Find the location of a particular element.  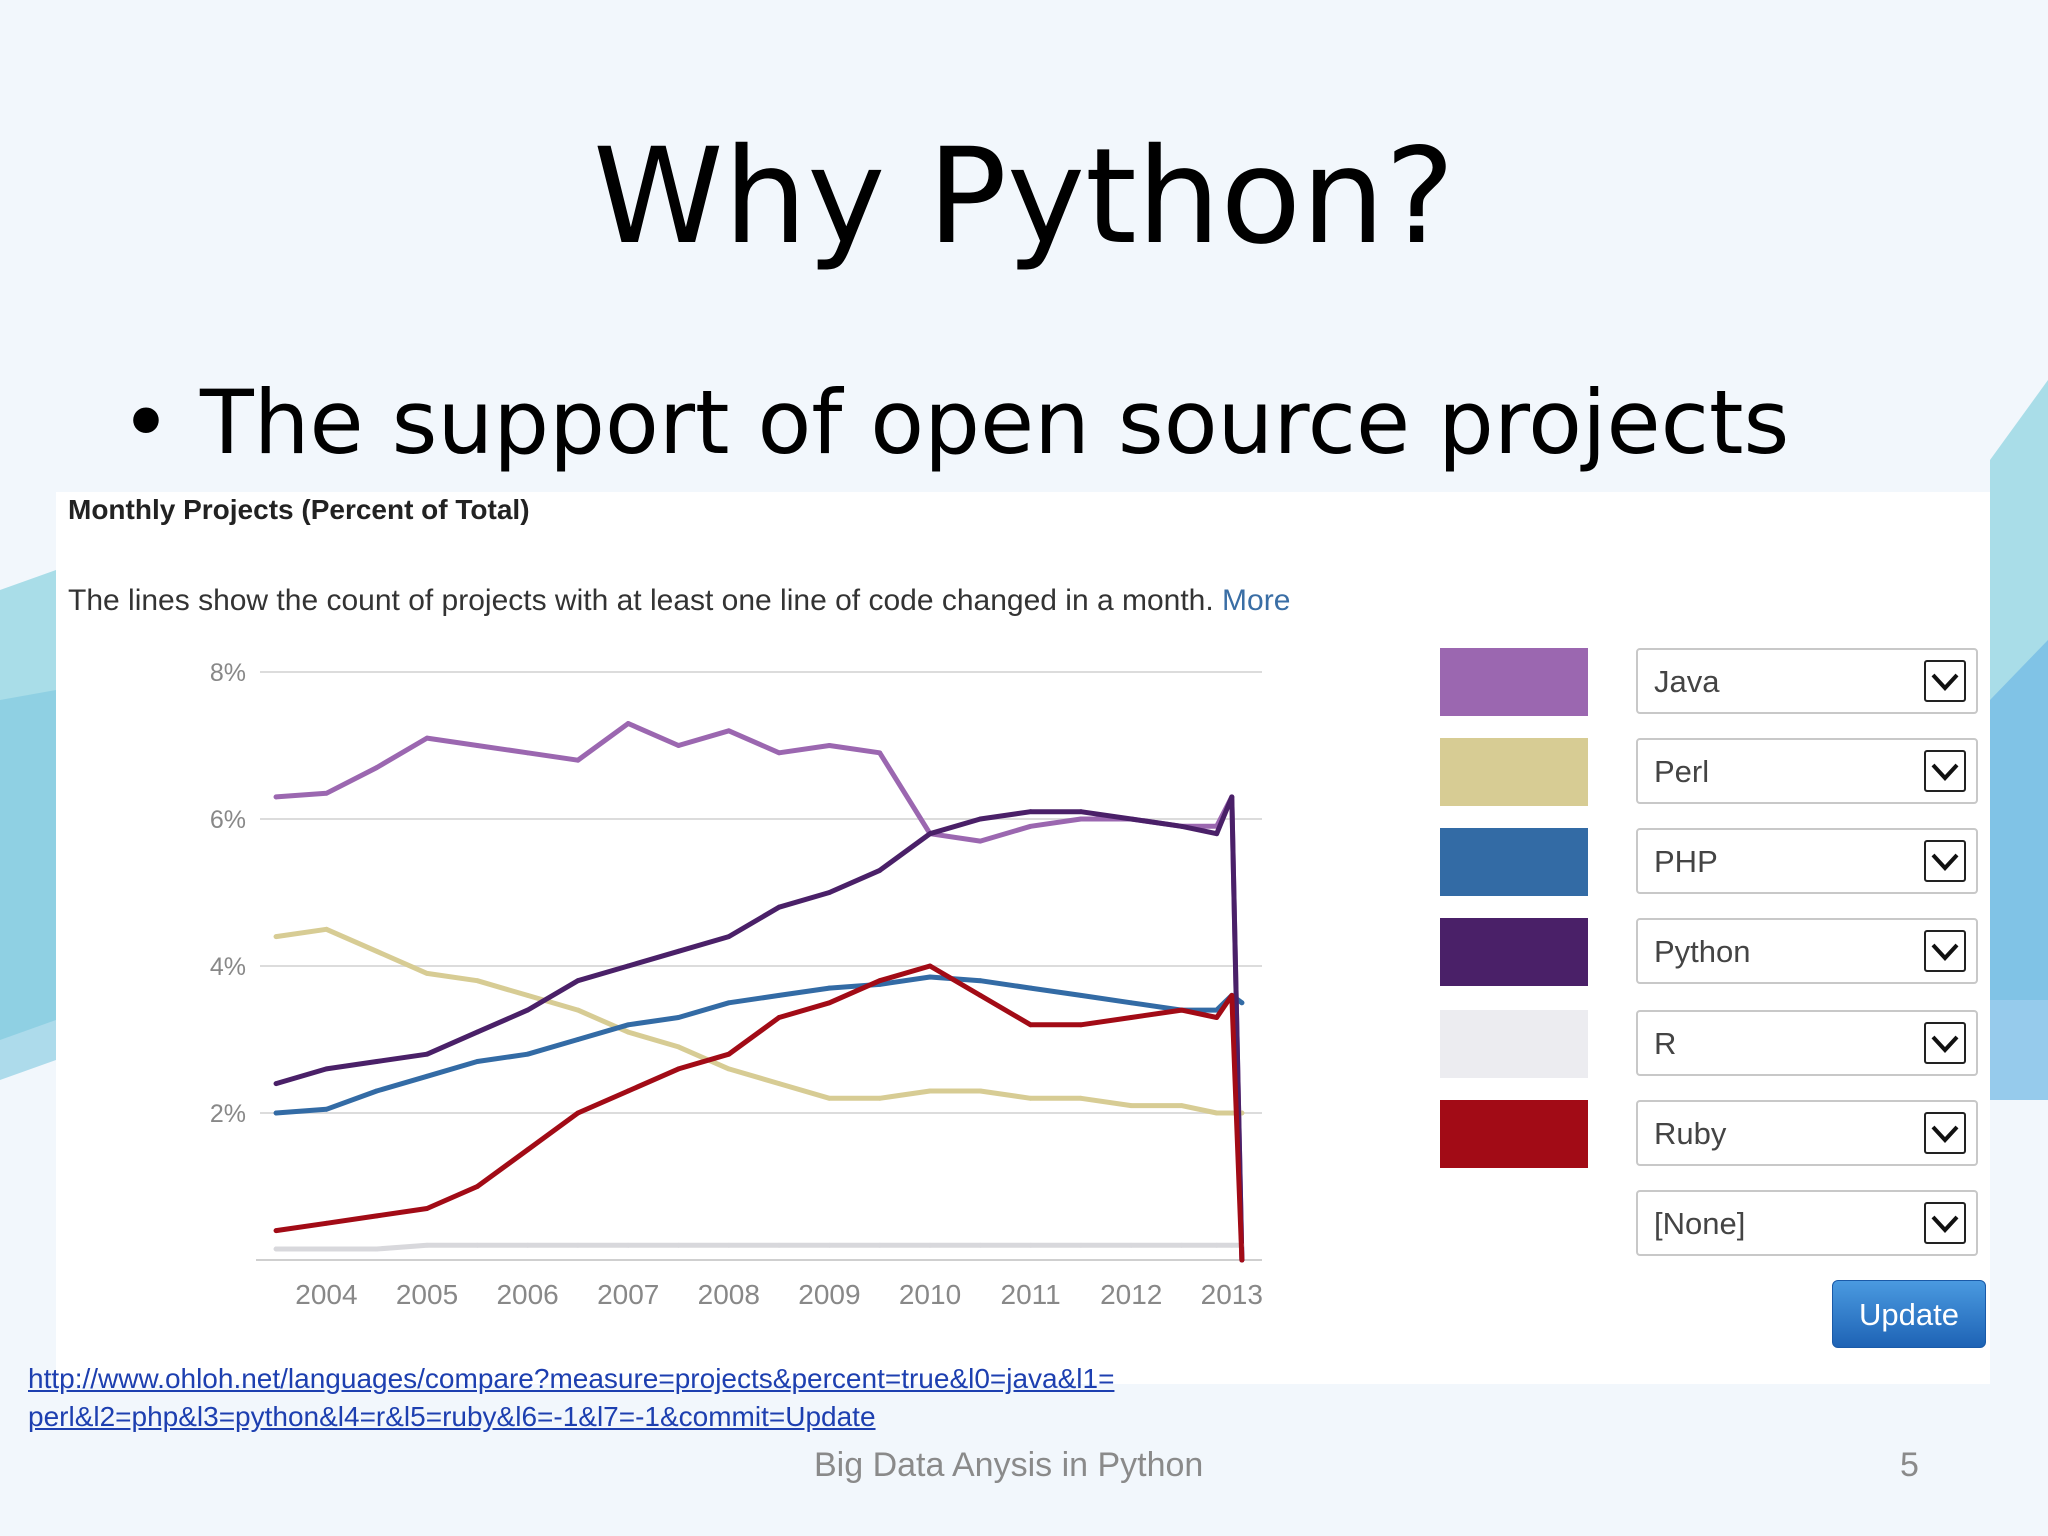

language-select-2: Perl is located at coordinates (1807, 771).